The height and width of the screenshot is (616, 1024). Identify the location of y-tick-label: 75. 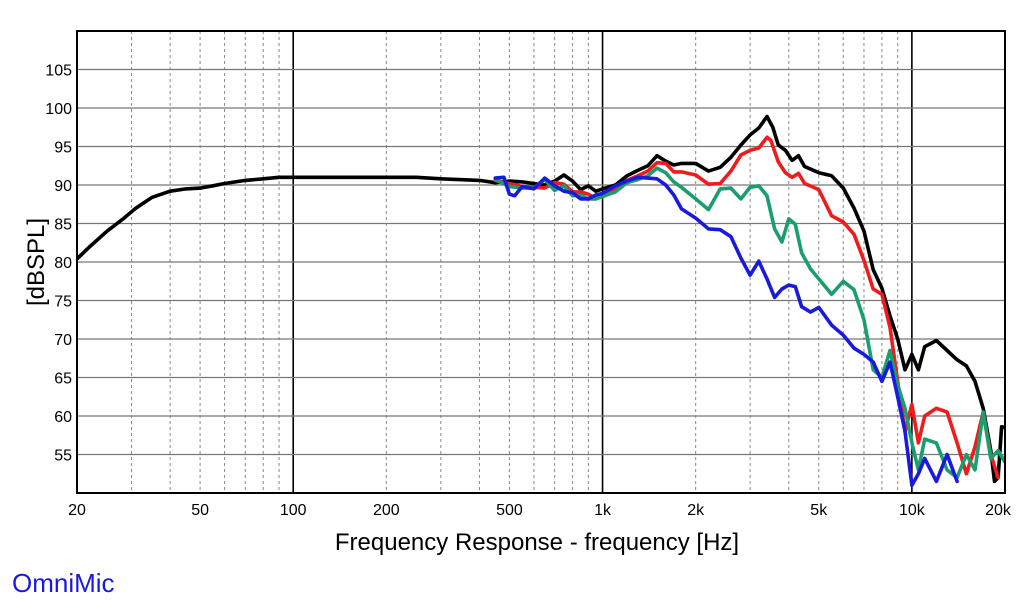
(63, 302).